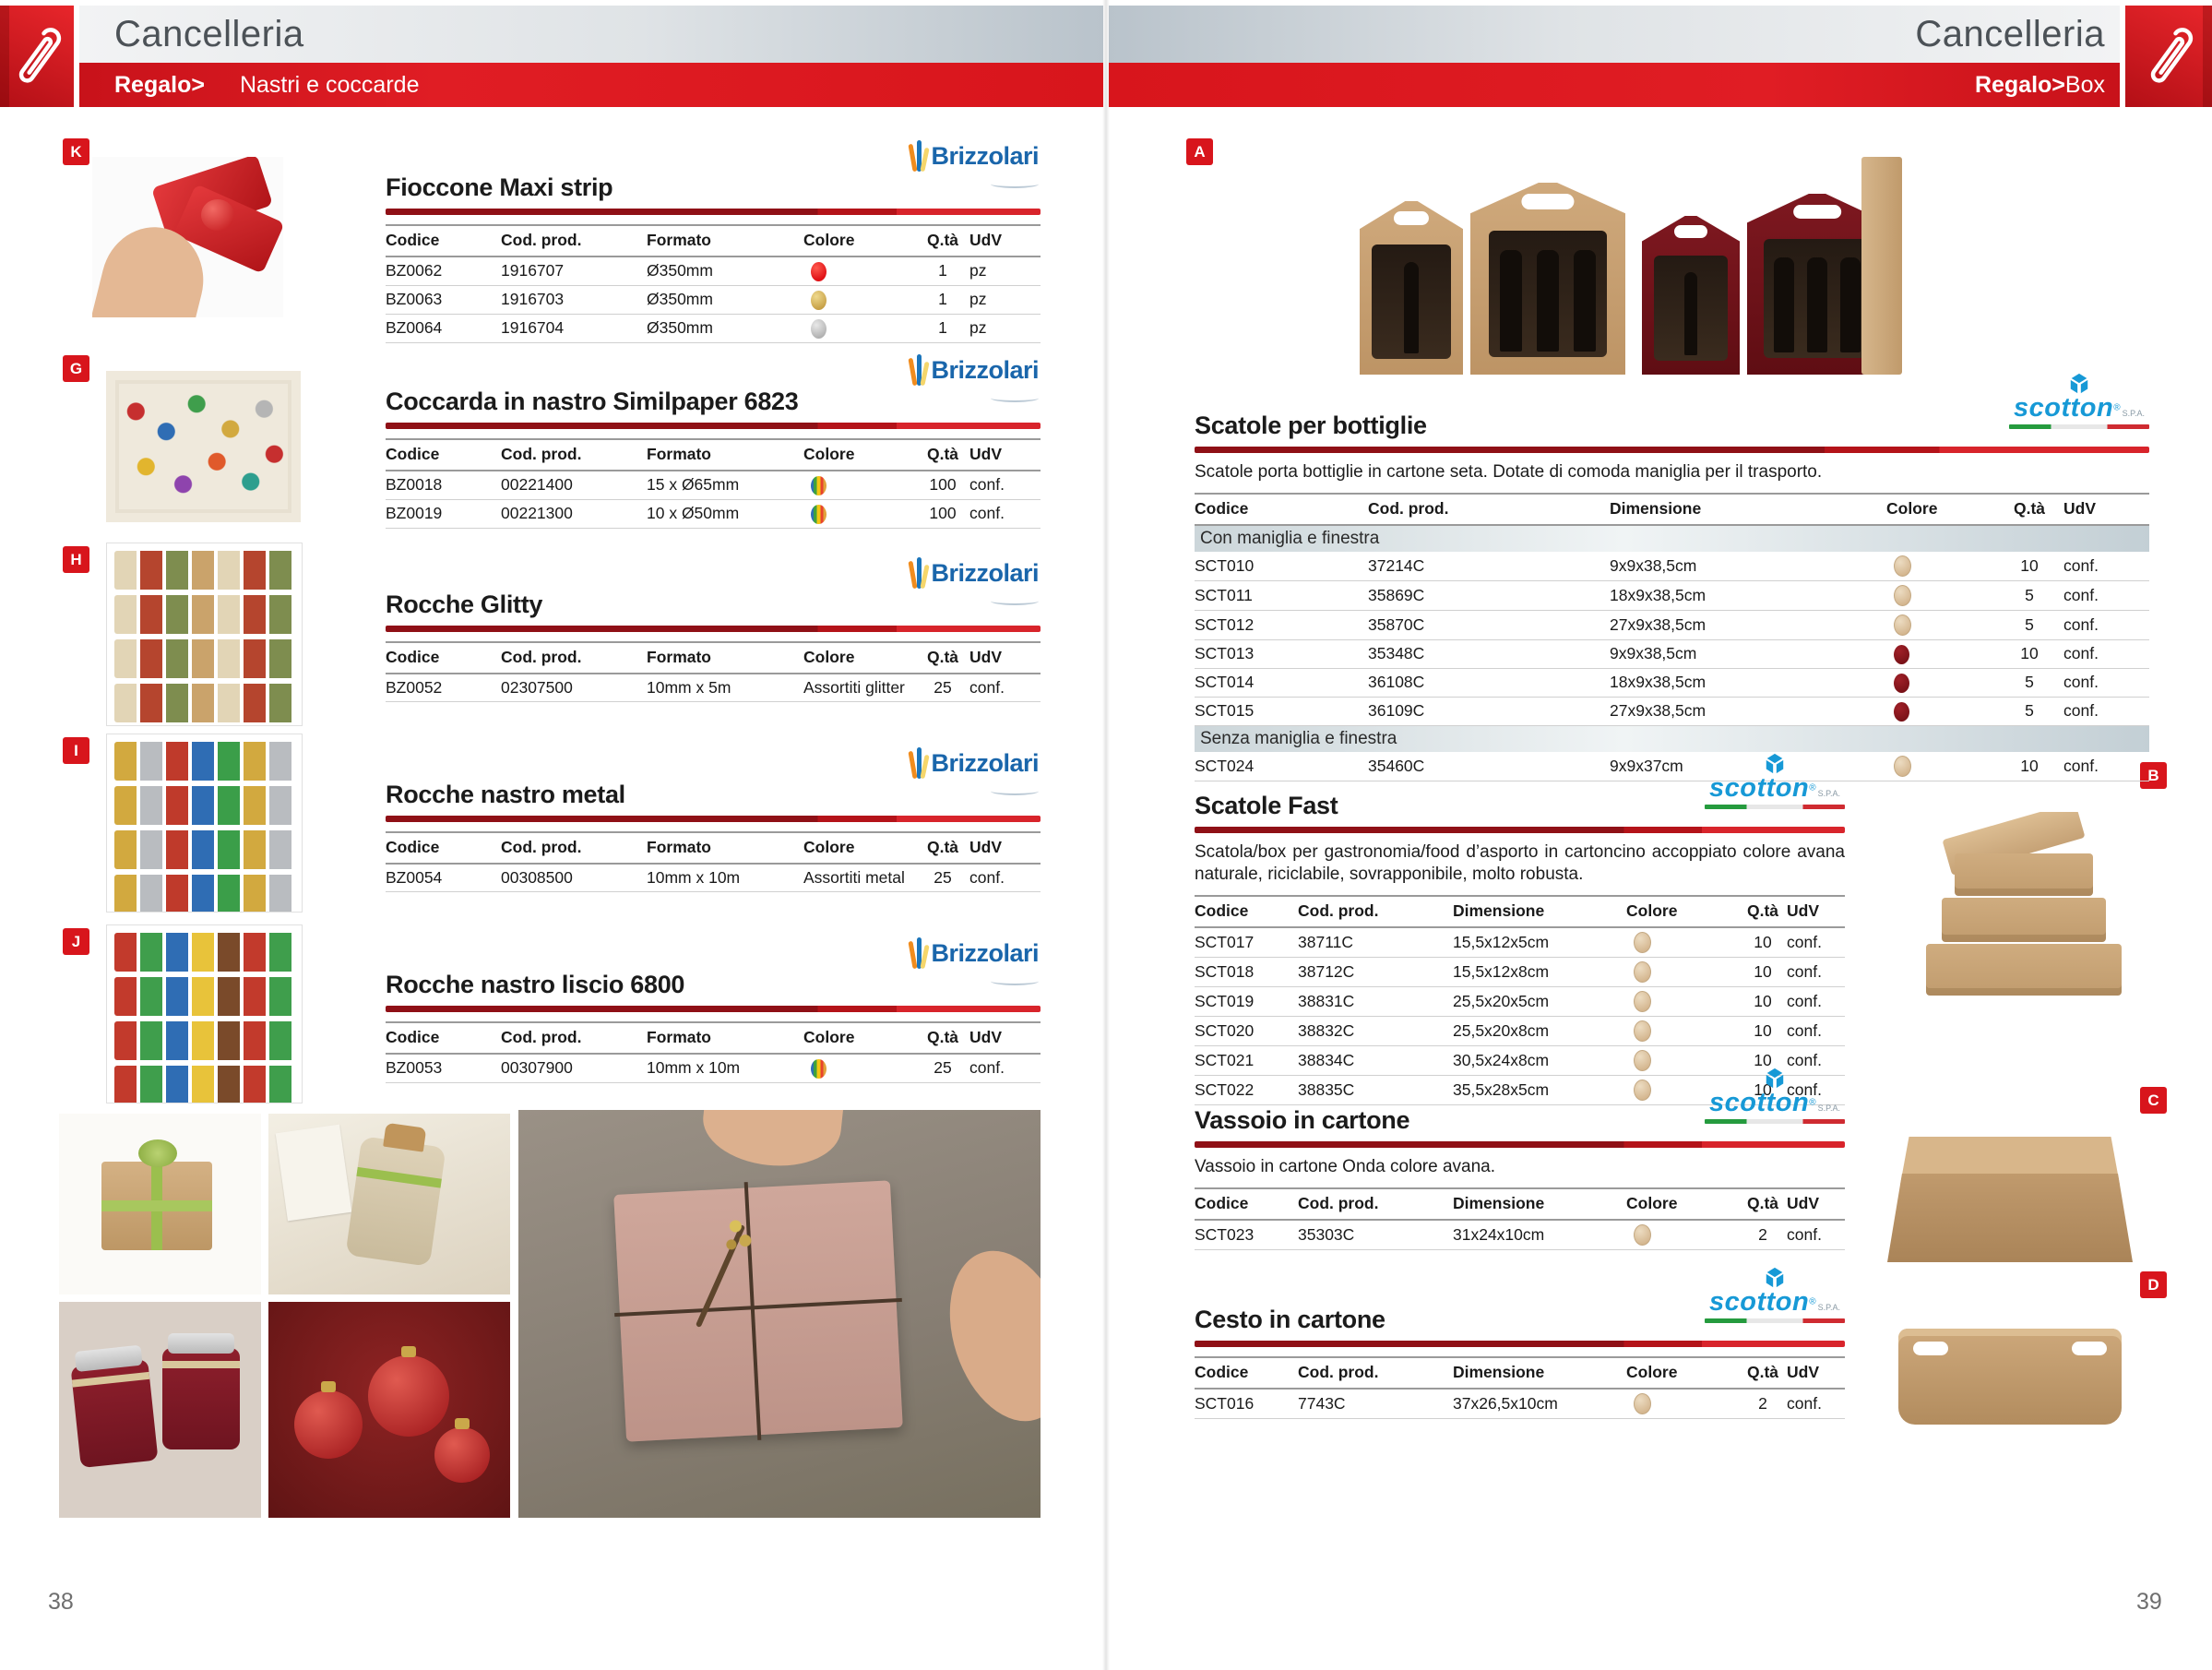  What do you see at coordinates (1106, 835) in the screenshot?
I see `page-spine-divider` at bounding box center [1106, 835].